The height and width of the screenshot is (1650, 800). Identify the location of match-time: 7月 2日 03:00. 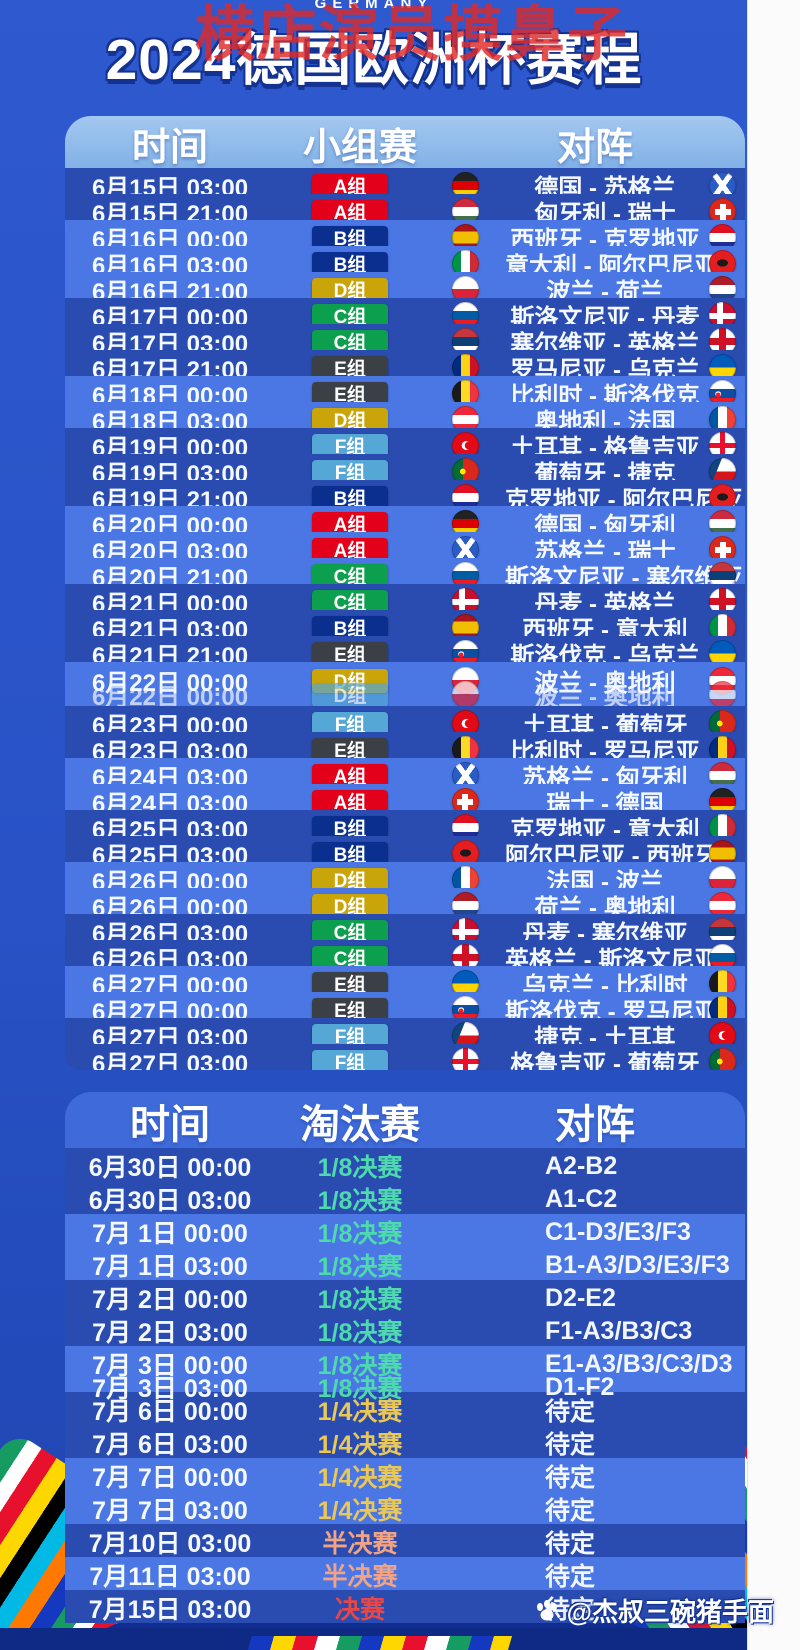
(170, 1333).